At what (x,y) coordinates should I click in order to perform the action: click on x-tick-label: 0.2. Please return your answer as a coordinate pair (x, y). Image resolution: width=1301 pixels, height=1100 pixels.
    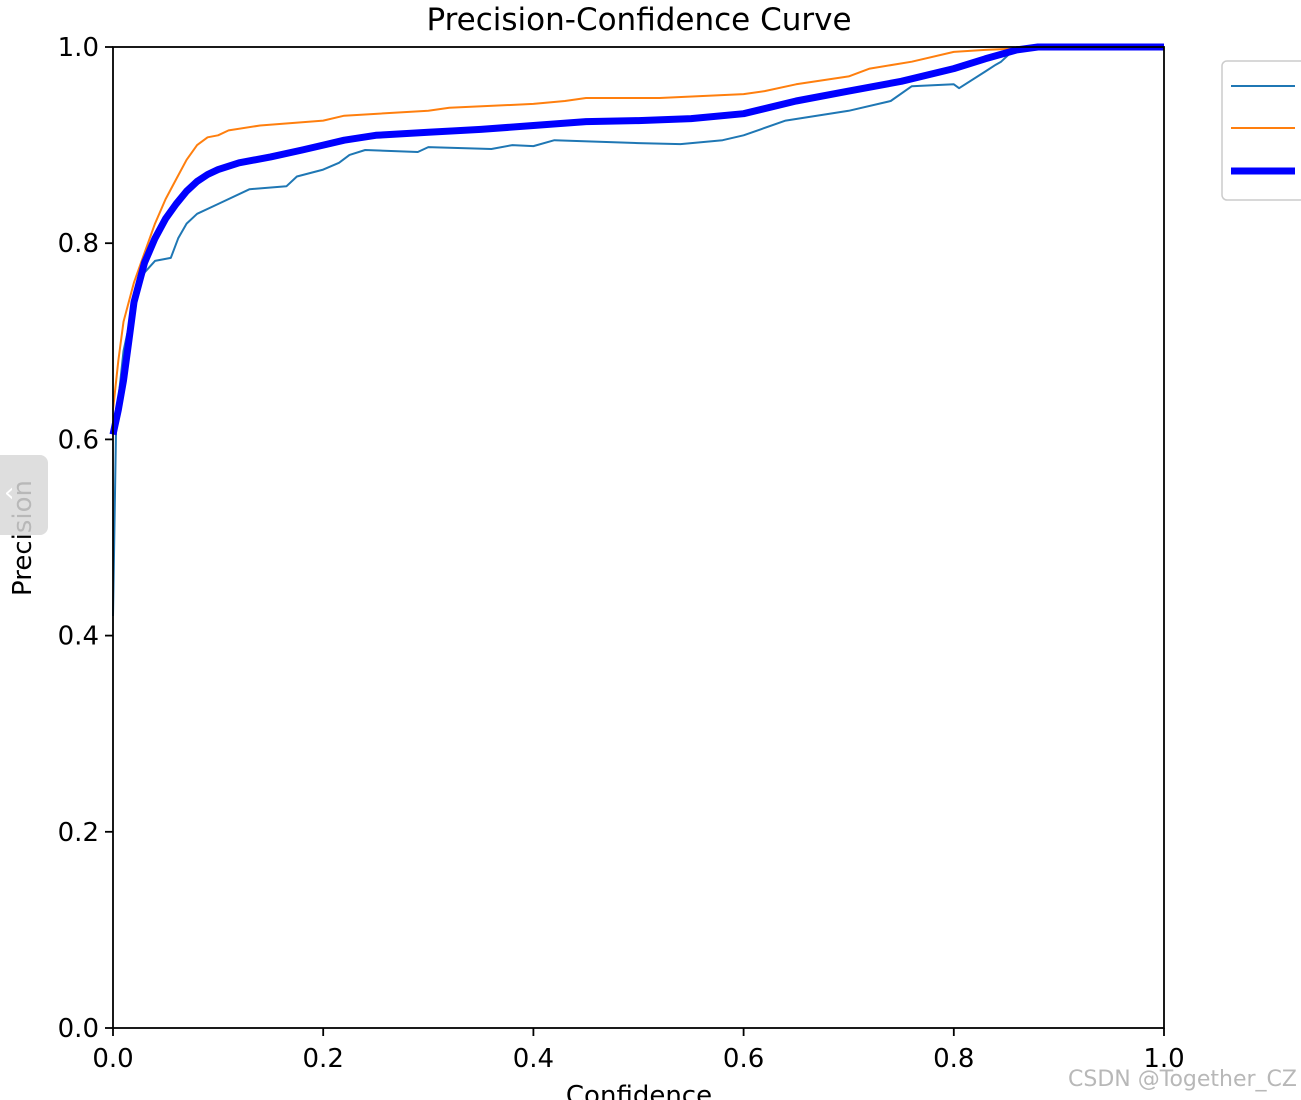
    Looking at the image, I should click on (323, 1059).